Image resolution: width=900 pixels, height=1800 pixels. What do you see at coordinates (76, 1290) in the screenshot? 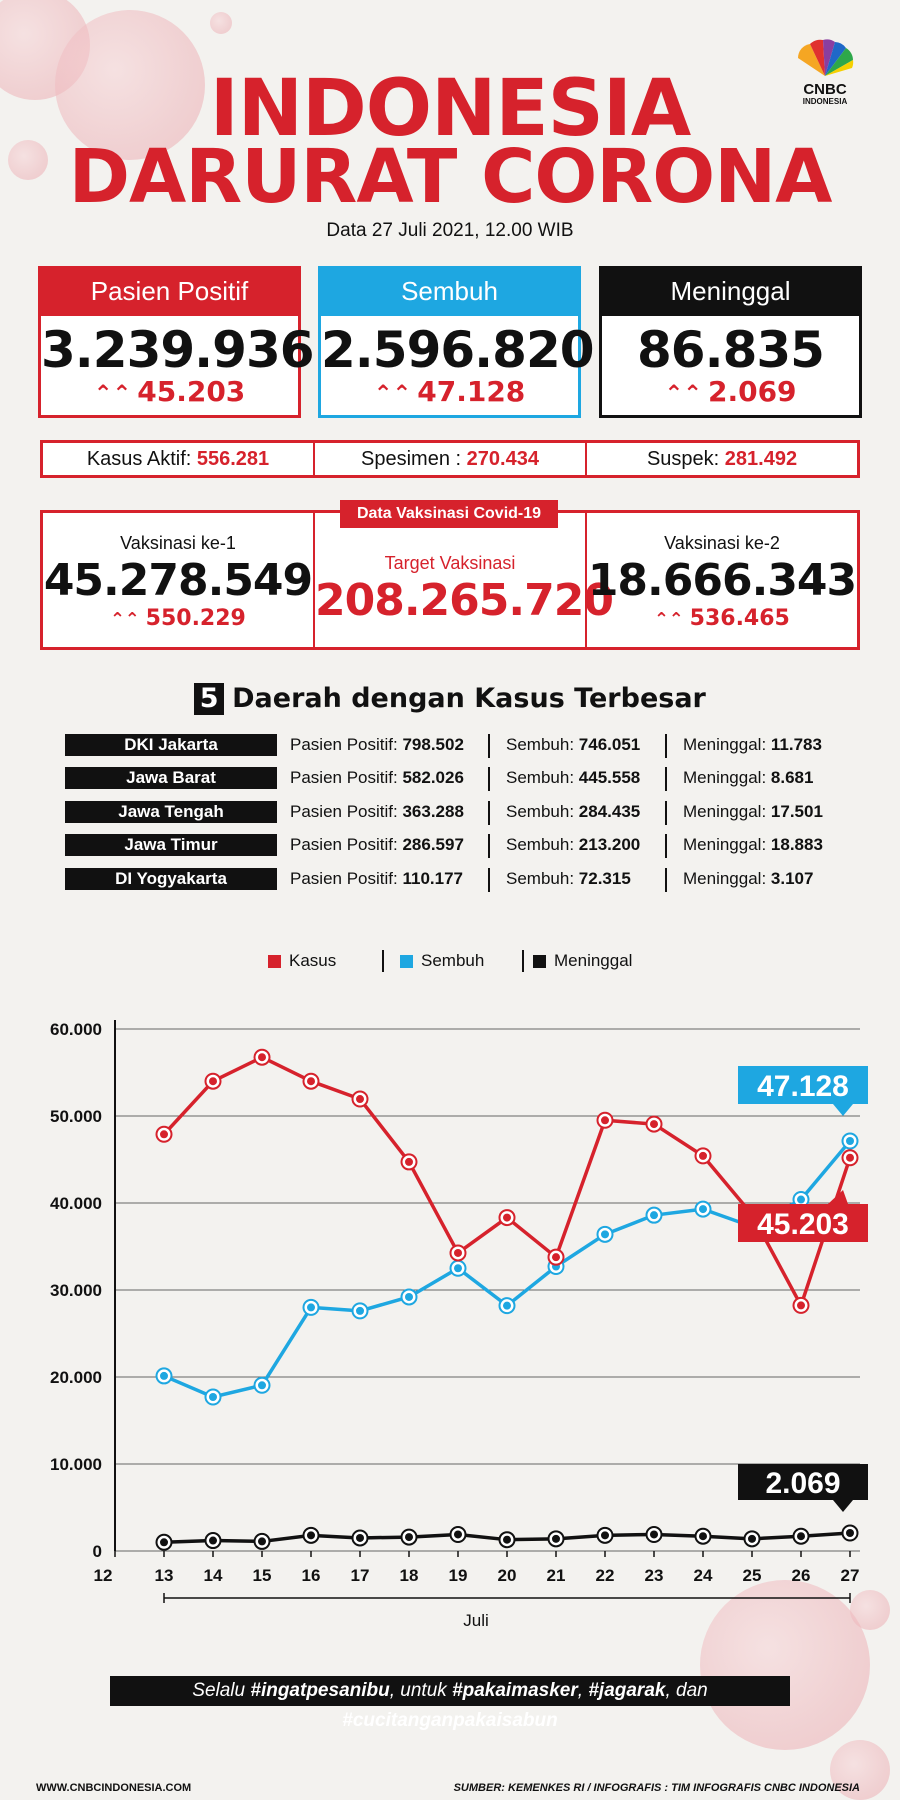
I see `y-tick-label: 30.000` at bounding box center [76, 1290].